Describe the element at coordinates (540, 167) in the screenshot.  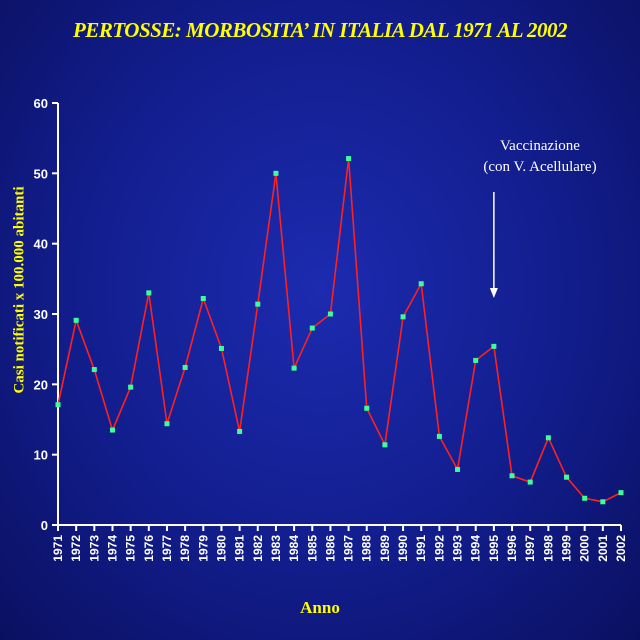
I see `annotation-line-2: (con V. Acellulare)` at that location.